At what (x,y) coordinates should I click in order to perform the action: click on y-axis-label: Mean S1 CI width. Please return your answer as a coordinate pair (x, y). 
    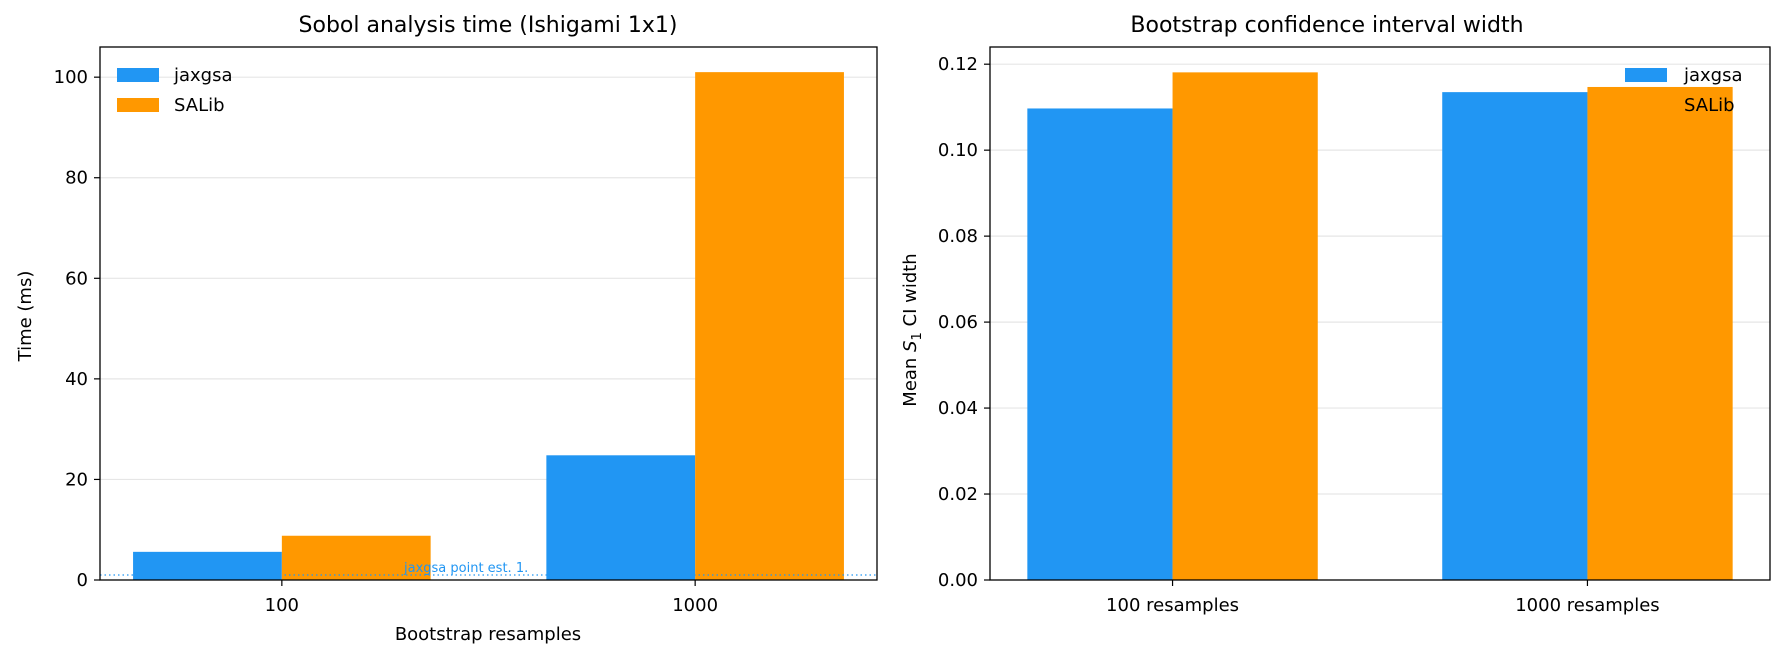
    Looking at the image, I should click on (912, 329).